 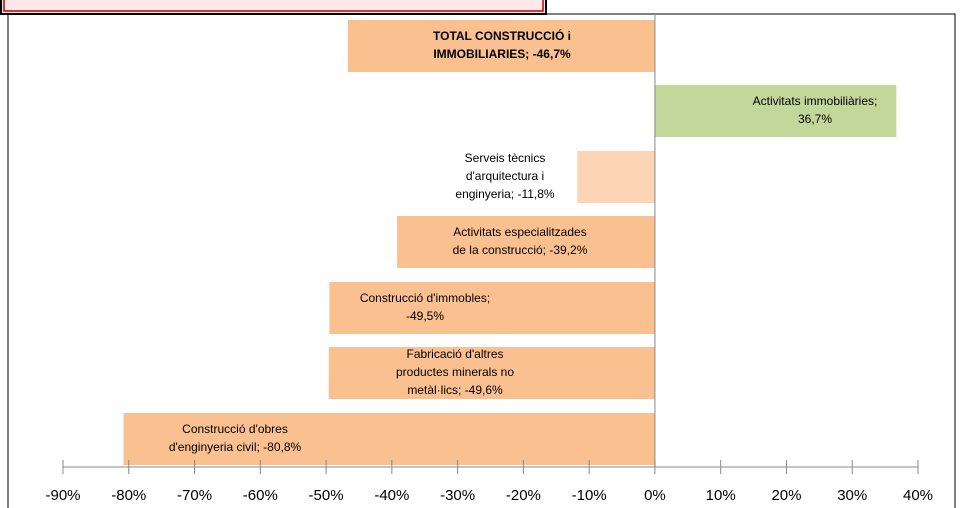 I want to click on x-tick-label: 20%, so click(x=786, y=495).